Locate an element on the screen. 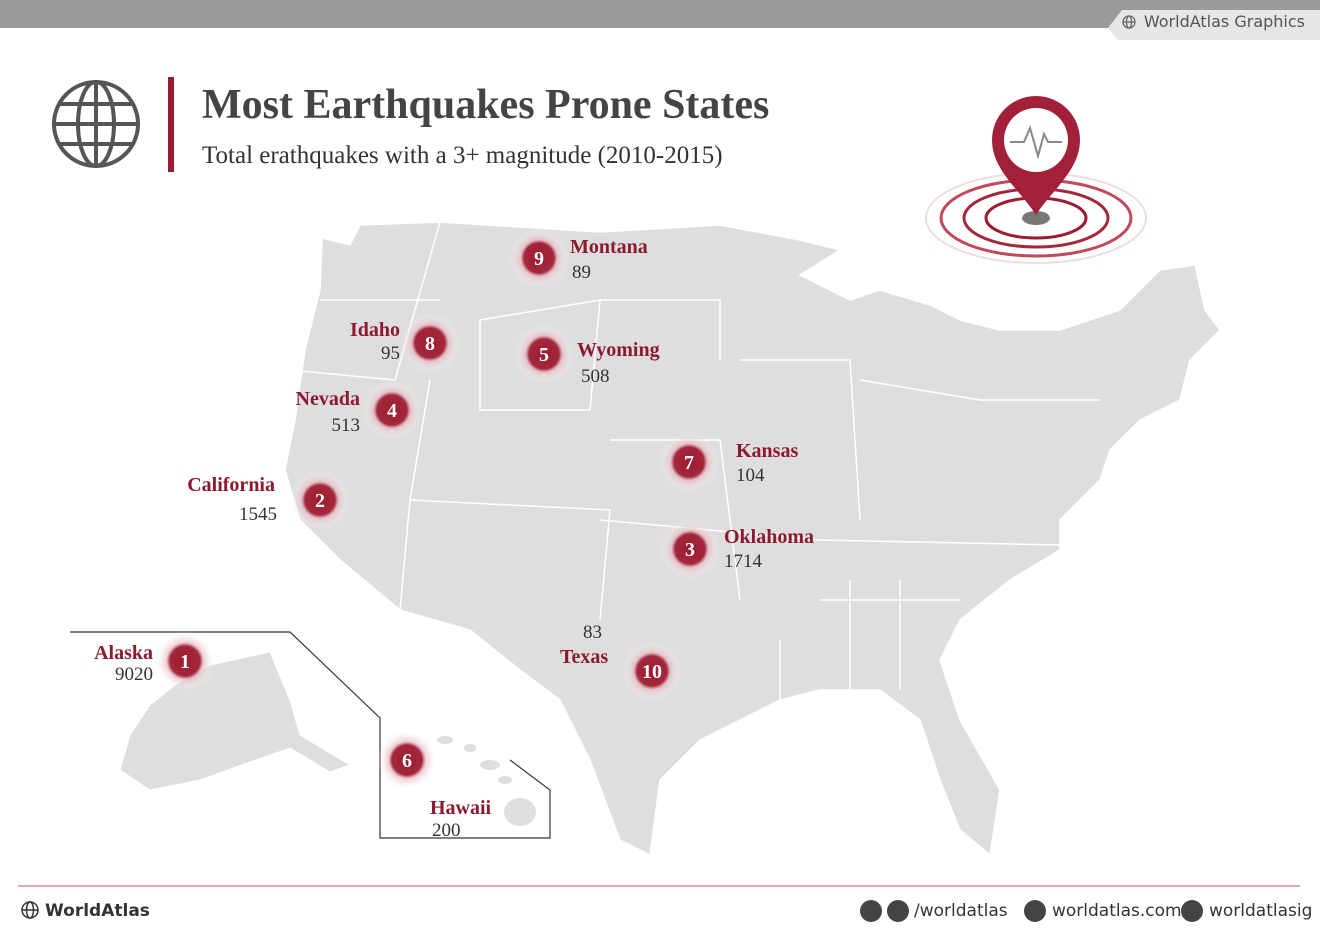  facebook-icon is located at coordinates (898, 911).